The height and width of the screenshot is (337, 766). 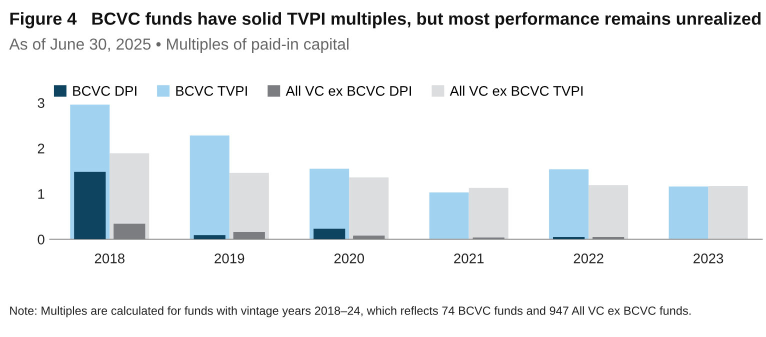 What do you see at coordinates (385, 20) in the screenshot?
I see `chart-title: Figure 4 BCVC funds have solid TVPI multiples, but most performance remains unrealized` at bounding box center [385, 20].